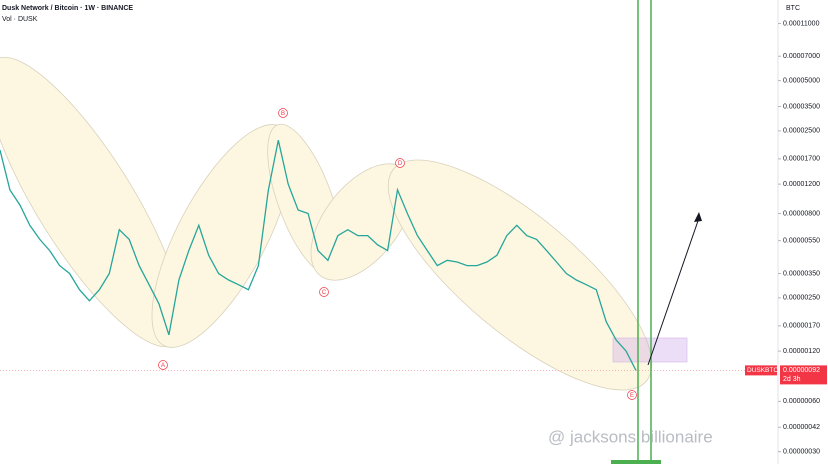  Describe the element at coordinates (636, 462) in the screenshot. I see `time-marker` at that location.